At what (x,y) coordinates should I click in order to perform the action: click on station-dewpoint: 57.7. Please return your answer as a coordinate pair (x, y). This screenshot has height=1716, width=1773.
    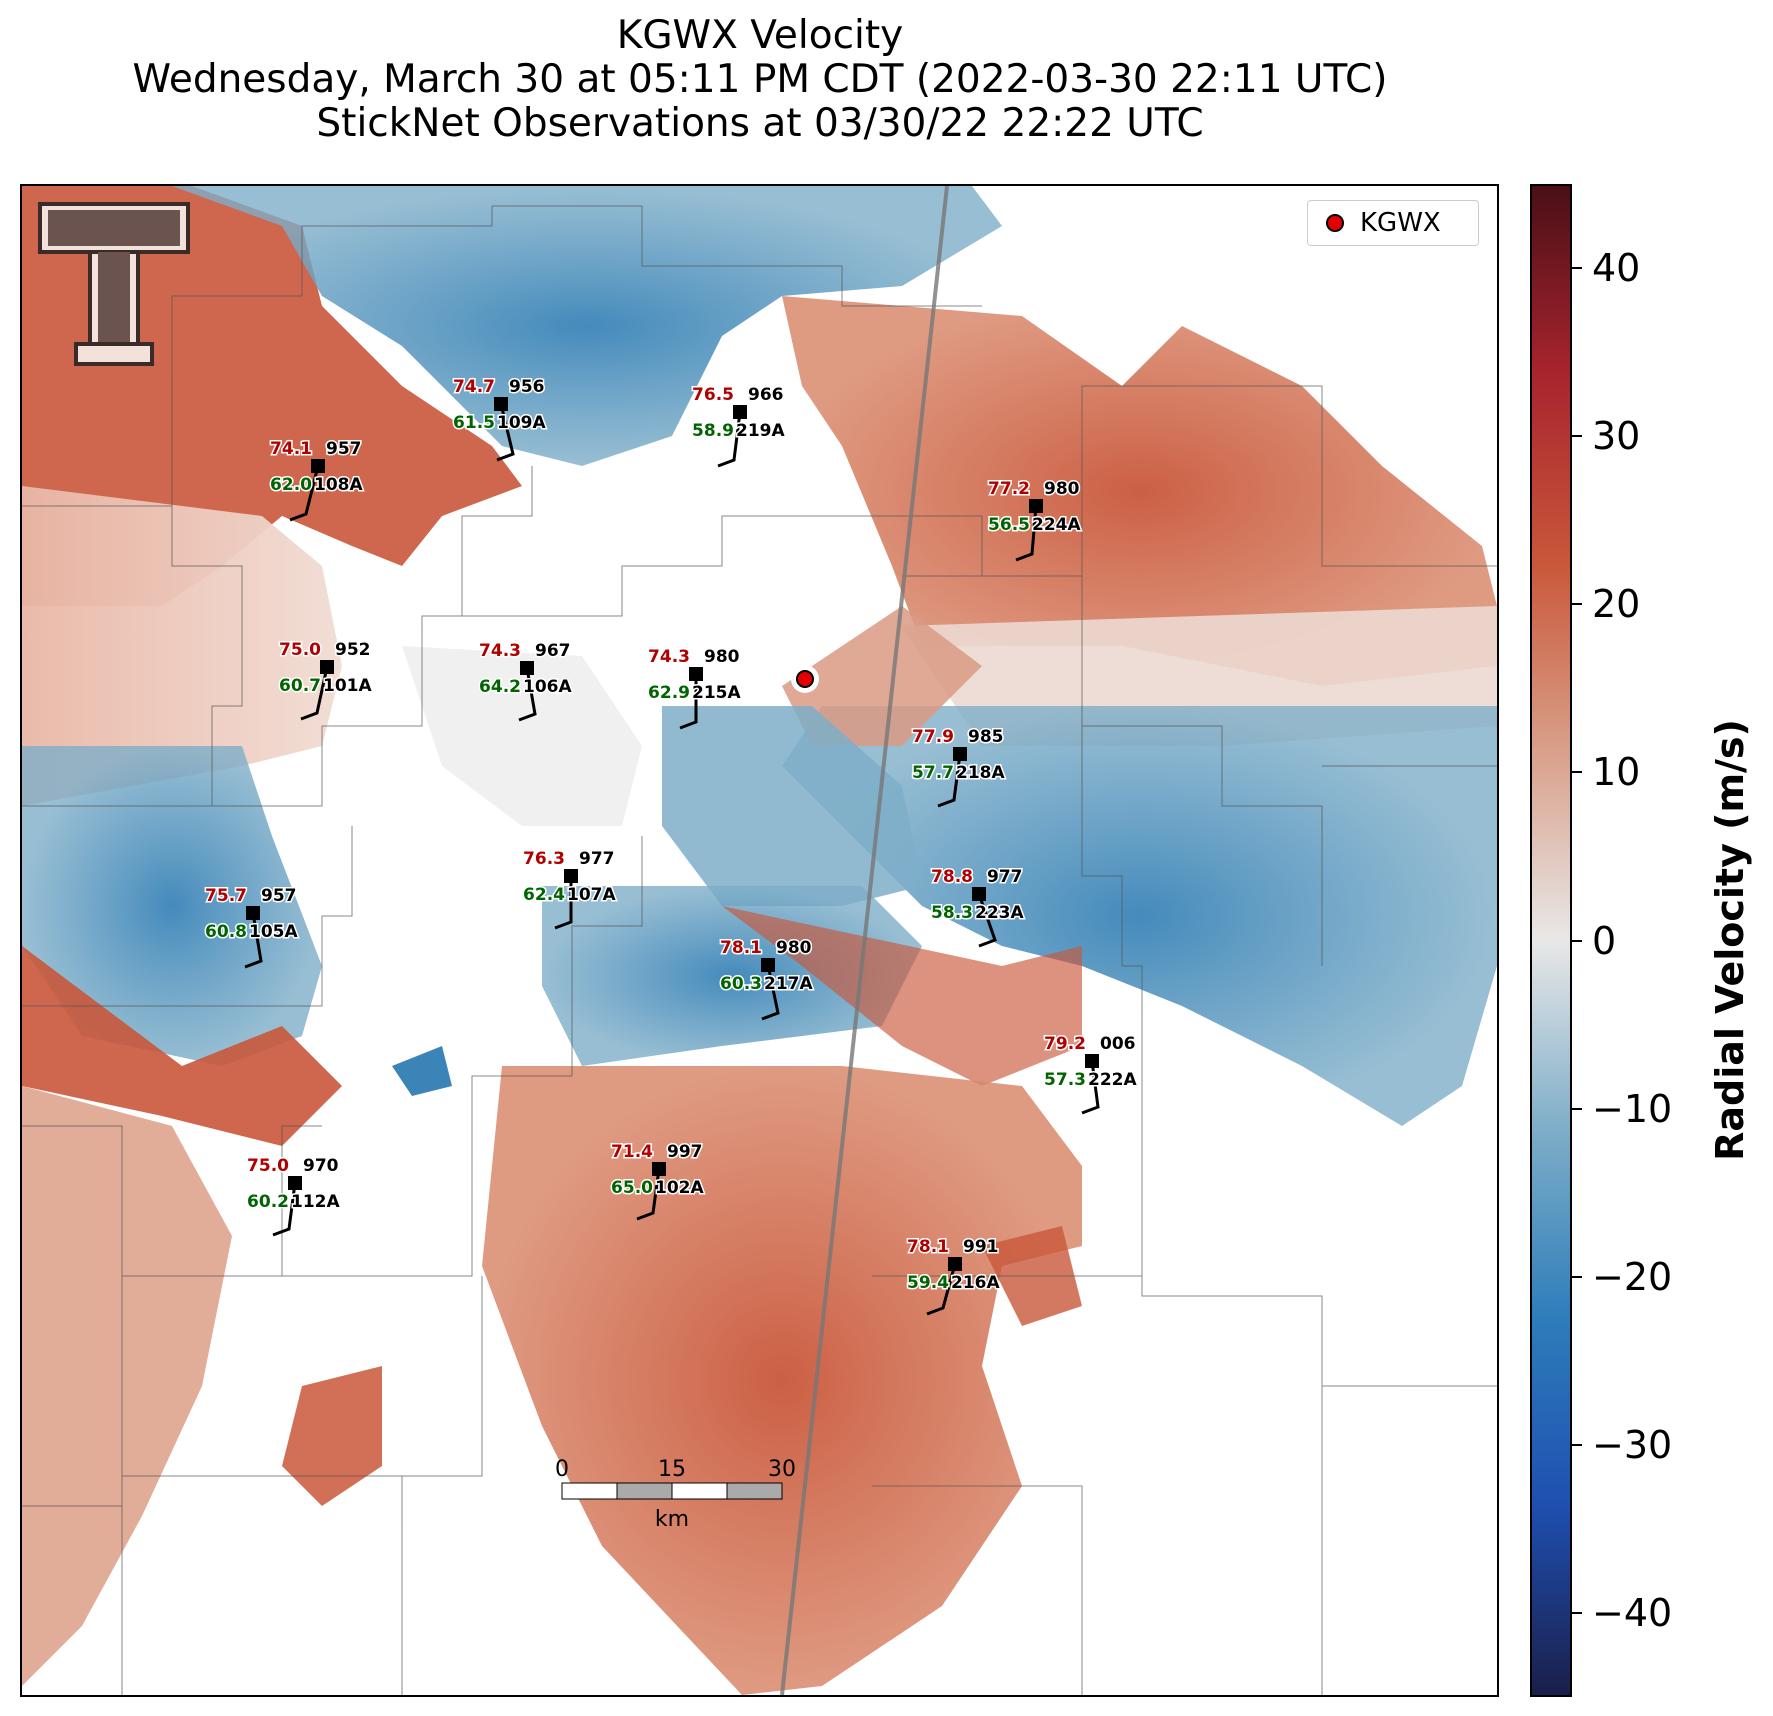
    Looking at the image, I should click on (933, 773).